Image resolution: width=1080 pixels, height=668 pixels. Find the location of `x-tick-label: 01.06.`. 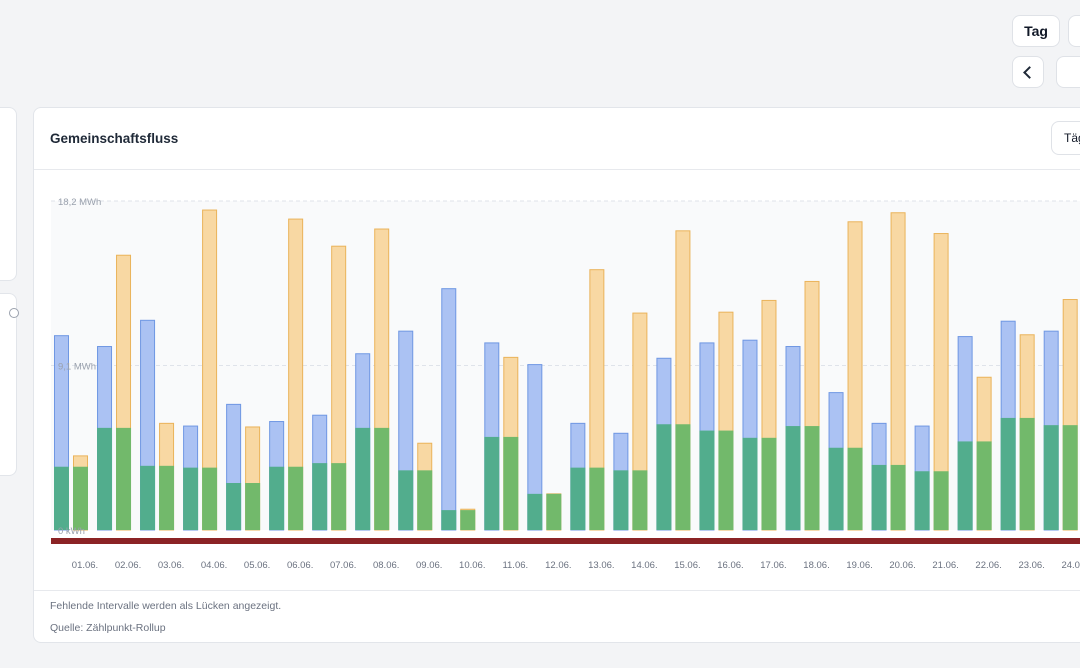

x-tick-label: 01.06. is located at coordinates (85, 565).